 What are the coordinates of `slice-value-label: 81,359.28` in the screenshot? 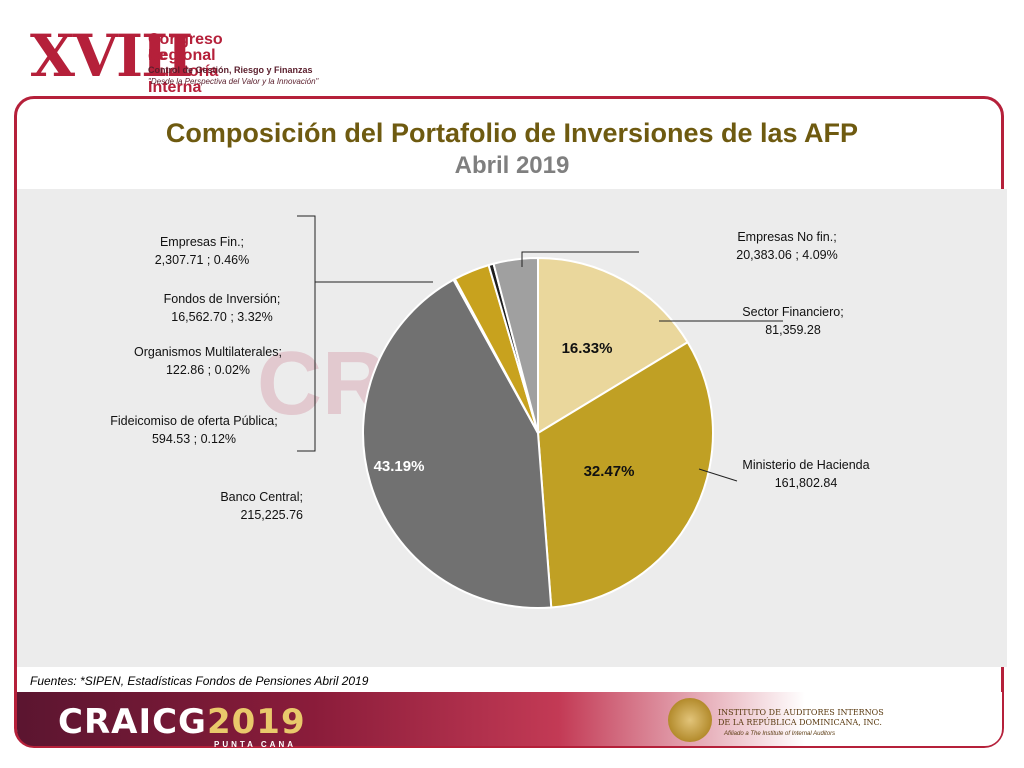 It's located at (793, 330).